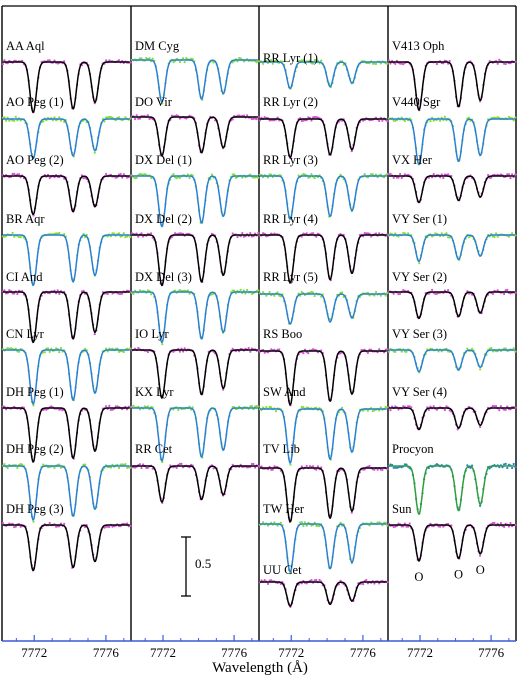 The image size is (520, 680). What do you see at coordinates (106, 652) in the screenshot?
I see `x-tick-label: 7776` at bounding box center [106, 652].